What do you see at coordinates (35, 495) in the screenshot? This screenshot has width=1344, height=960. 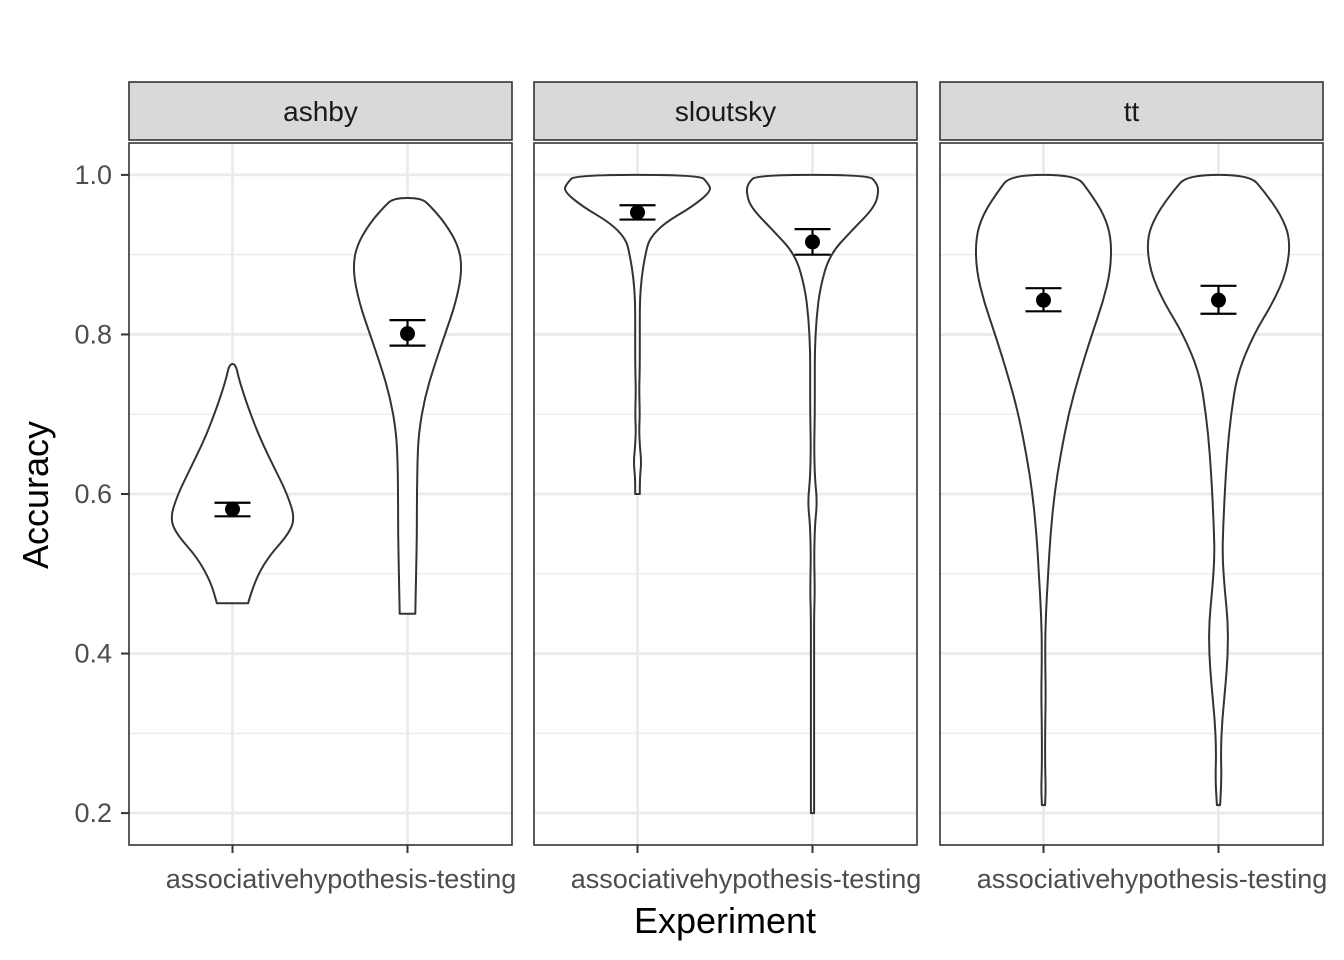 I see `y-axis-title: Accuracy` at bounding box center [35, 495].